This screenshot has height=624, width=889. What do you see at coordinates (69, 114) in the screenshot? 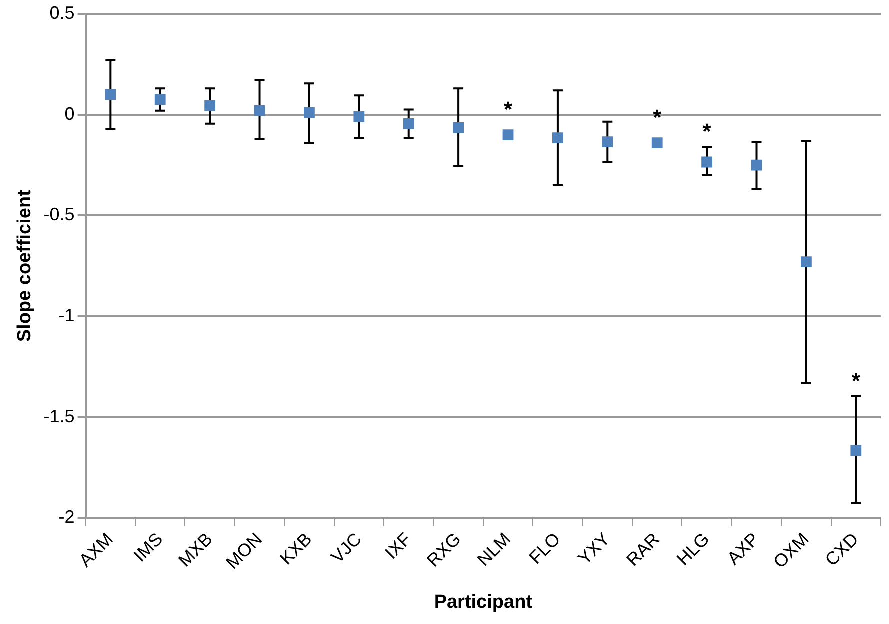
I see `y-tick-label: 0` at bounding box center [69, 114].